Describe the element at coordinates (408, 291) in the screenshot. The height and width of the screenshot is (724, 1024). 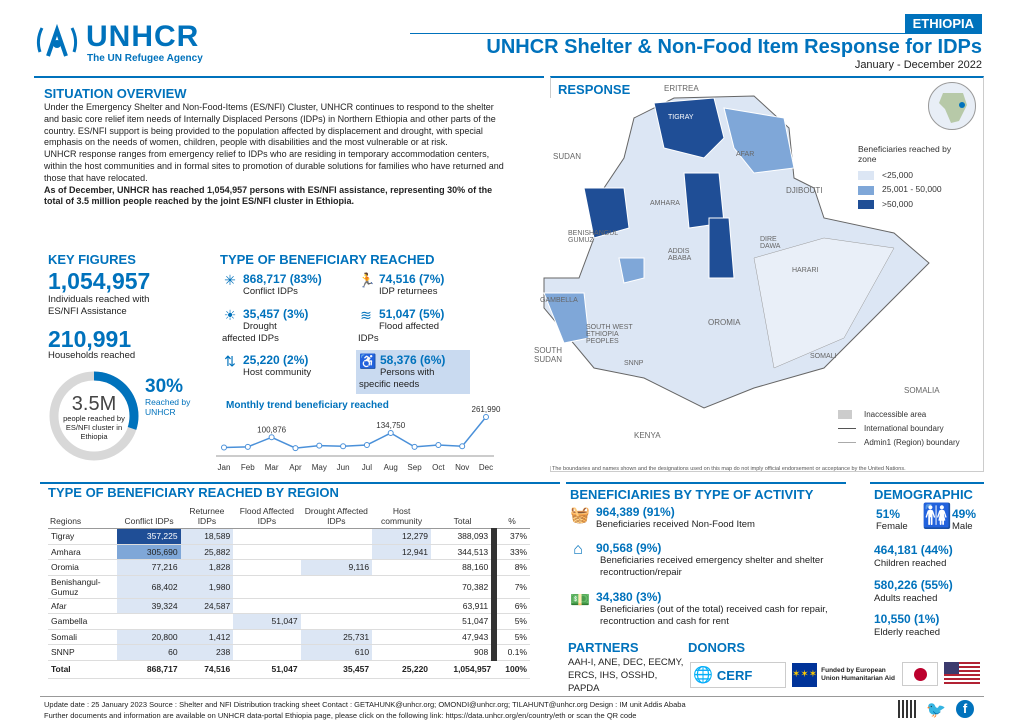
I see `type-label: IDP returnees` at that location.